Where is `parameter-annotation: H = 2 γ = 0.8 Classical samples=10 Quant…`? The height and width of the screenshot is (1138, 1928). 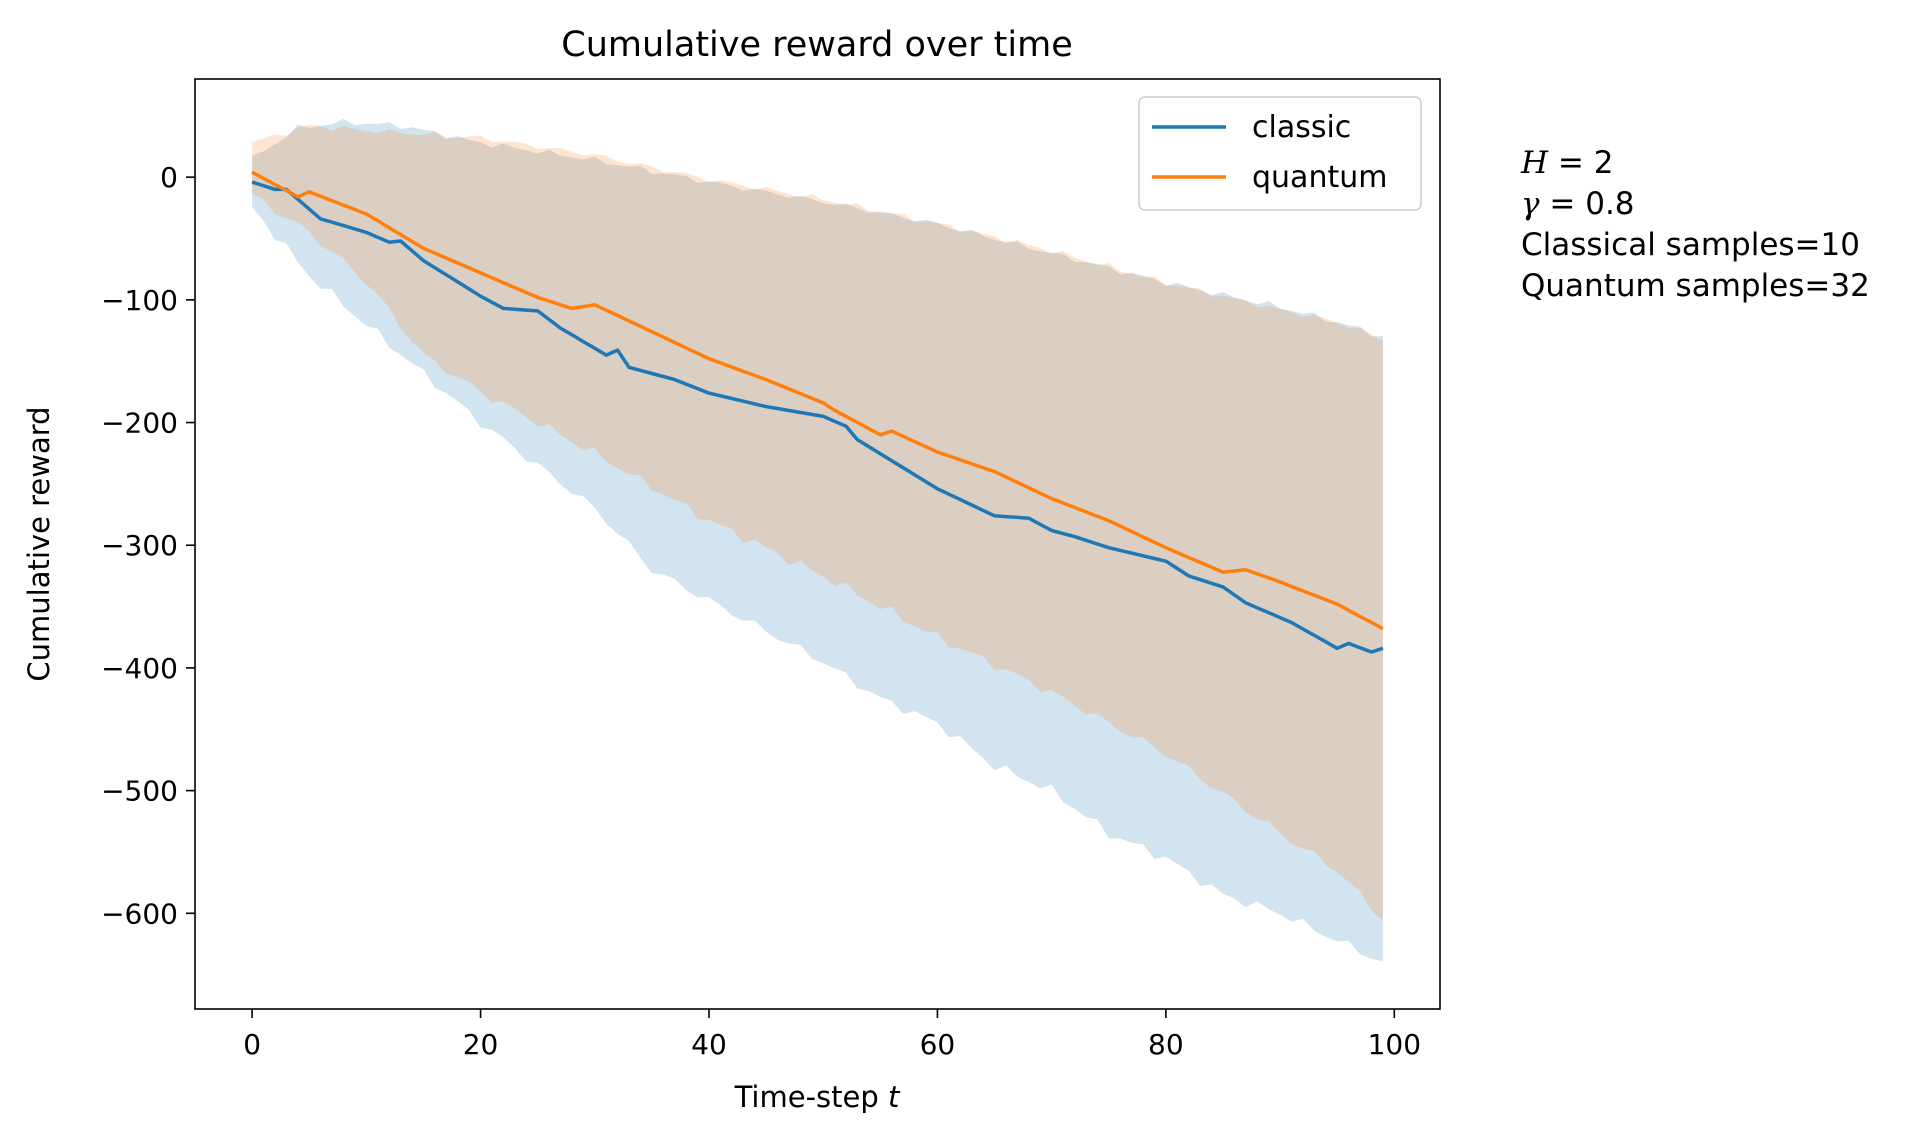 parameter-annotation: H = 2 γ = 0.8 Classical samples=10 Quant… is located at coordinates (1695, 225).